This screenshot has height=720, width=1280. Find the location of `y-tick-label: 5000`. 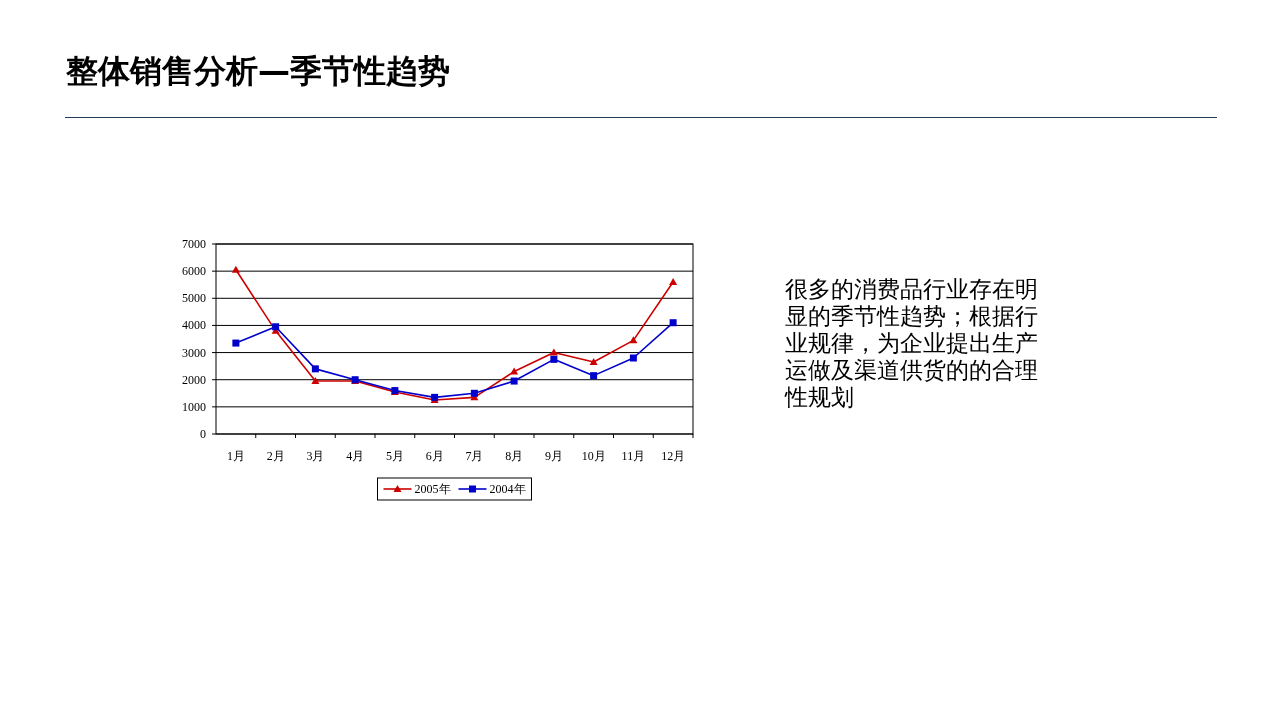

y-tick-label: 5000 is located at coordinates (194, 298).